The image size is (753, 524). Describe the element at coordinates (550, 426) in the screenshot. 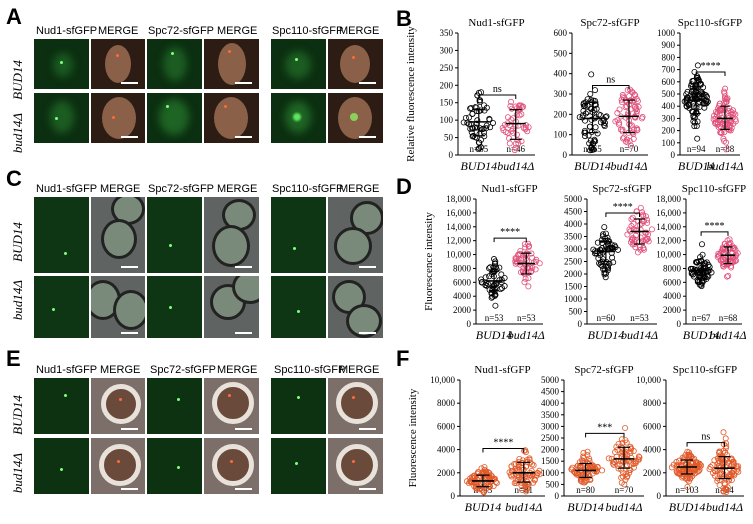

I see `y-tick-label: 3000` at that location.